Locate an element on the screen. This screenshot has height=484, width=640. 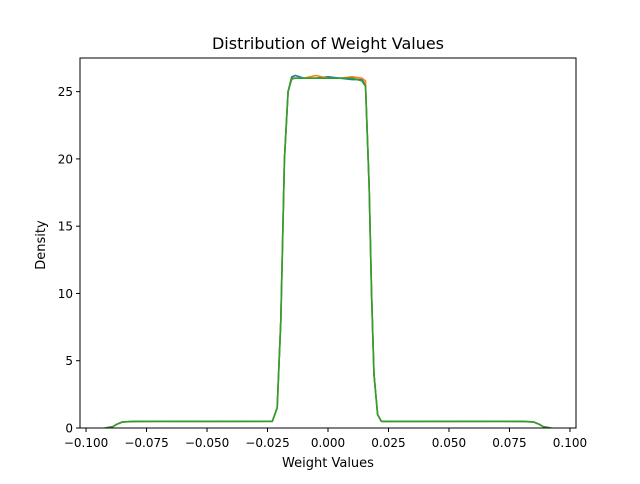
x-axis-label: Weight Values is located at coordinates (328, 463).